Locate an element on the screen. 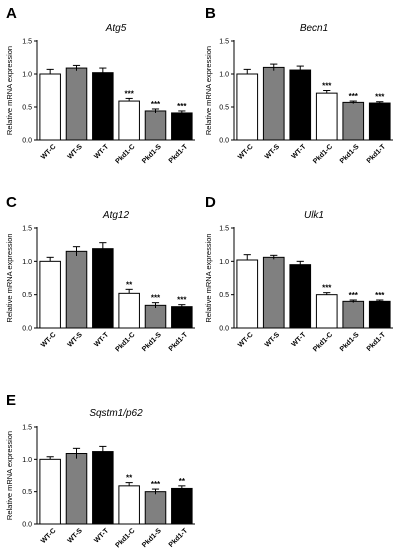 This screenshot has height=550, width=403. panel-letter: A is located at coordinates (11, 13).